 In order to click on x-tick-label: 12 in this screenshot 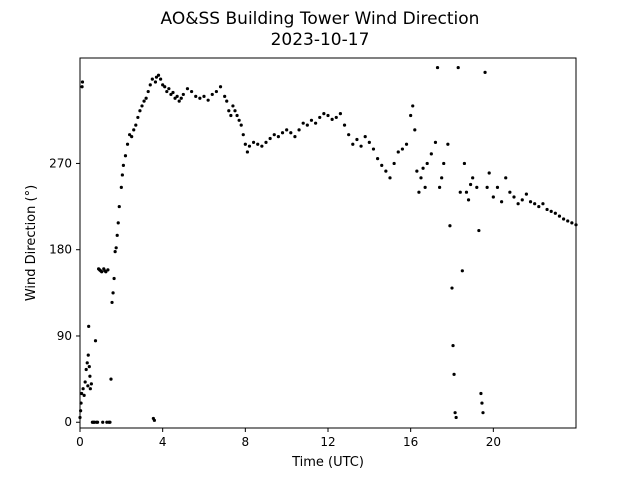, I will do `click(327, 442)`.